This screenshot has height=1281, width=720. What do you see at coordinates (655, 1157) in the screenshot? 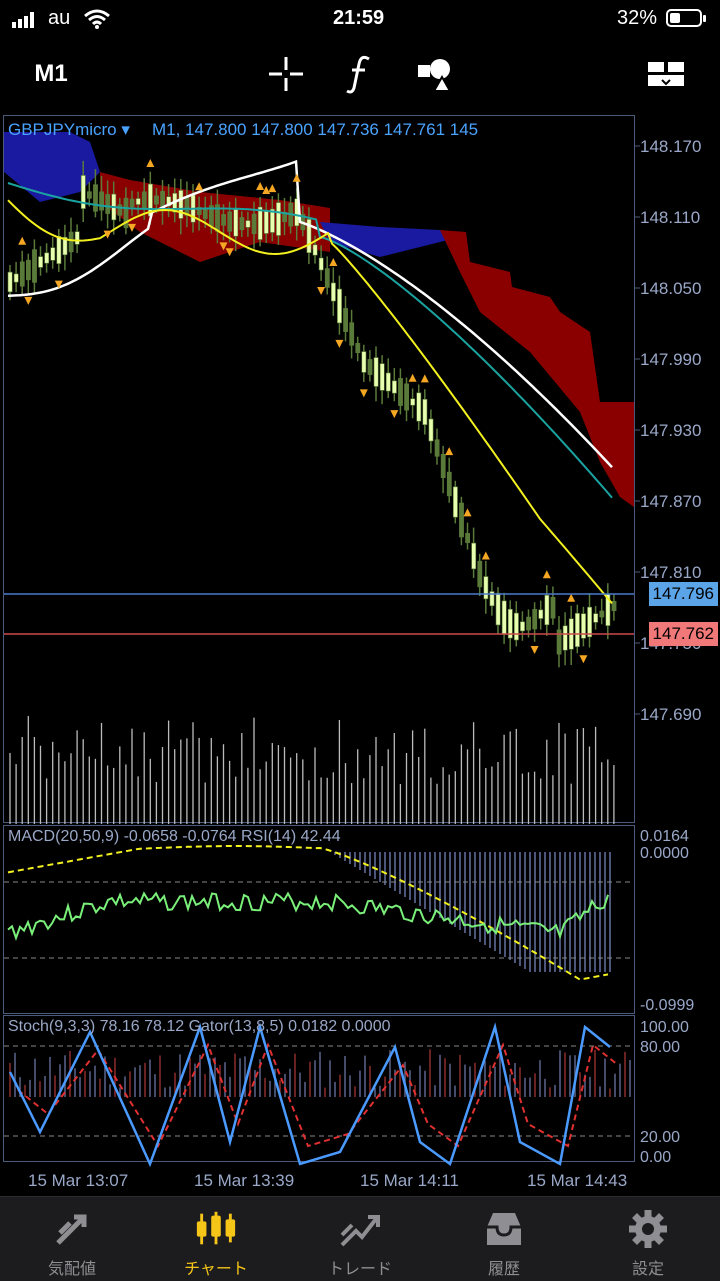
I see `stoch-label-0: 0.00` at bounding box center [655, 1157].